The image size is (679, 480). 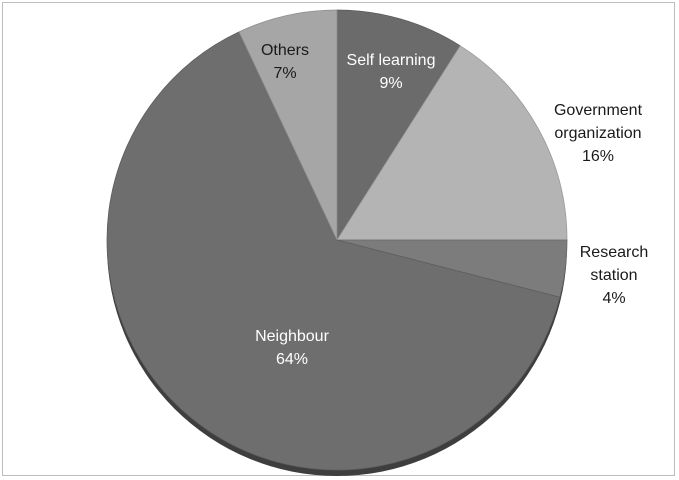 I want to click on slice-value-self-learning: 9%, so click(x=390, y=83).